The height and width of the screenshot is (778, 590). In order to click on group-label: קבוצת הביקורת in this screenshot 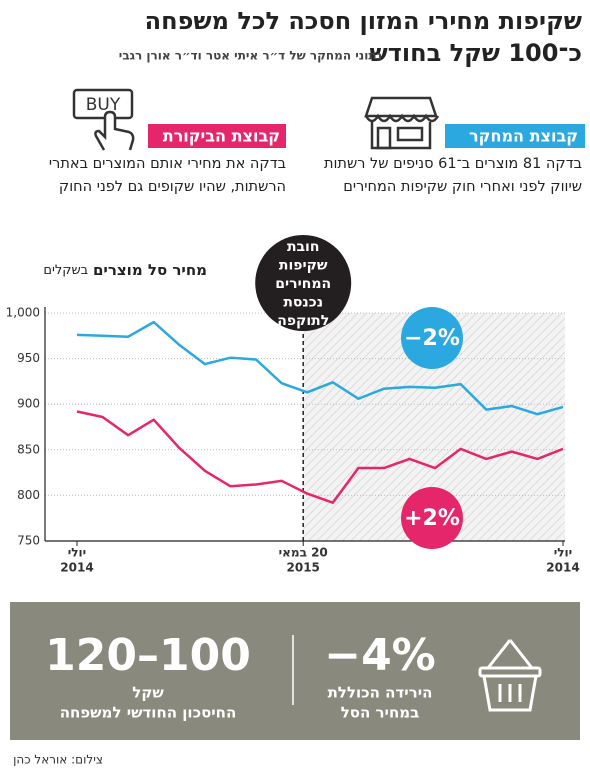, I will do `click(221, 136)`.